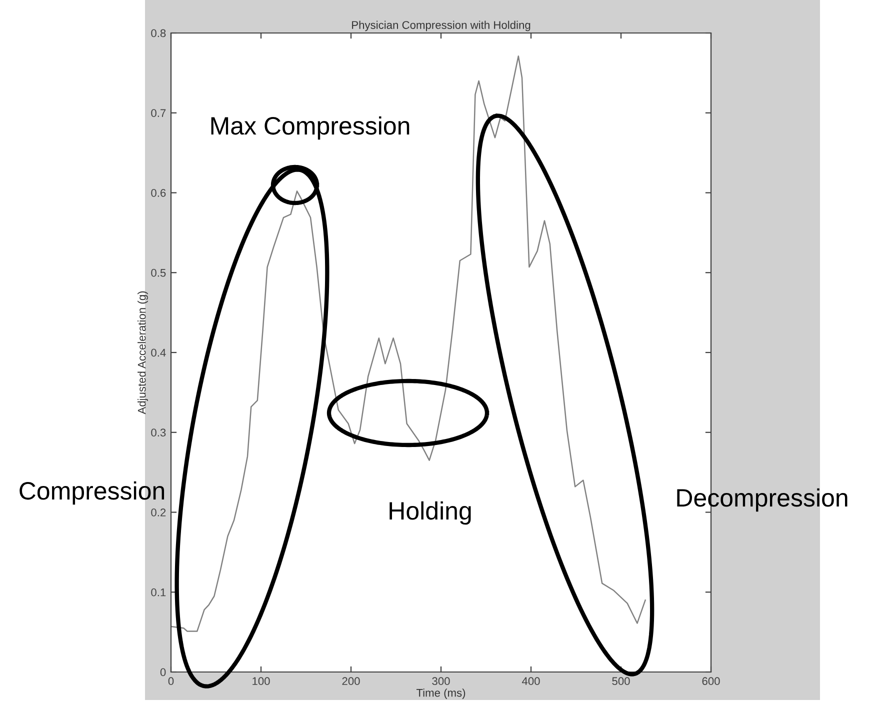  I want to click on y-tick-label: 0.5, so click(158, 272).